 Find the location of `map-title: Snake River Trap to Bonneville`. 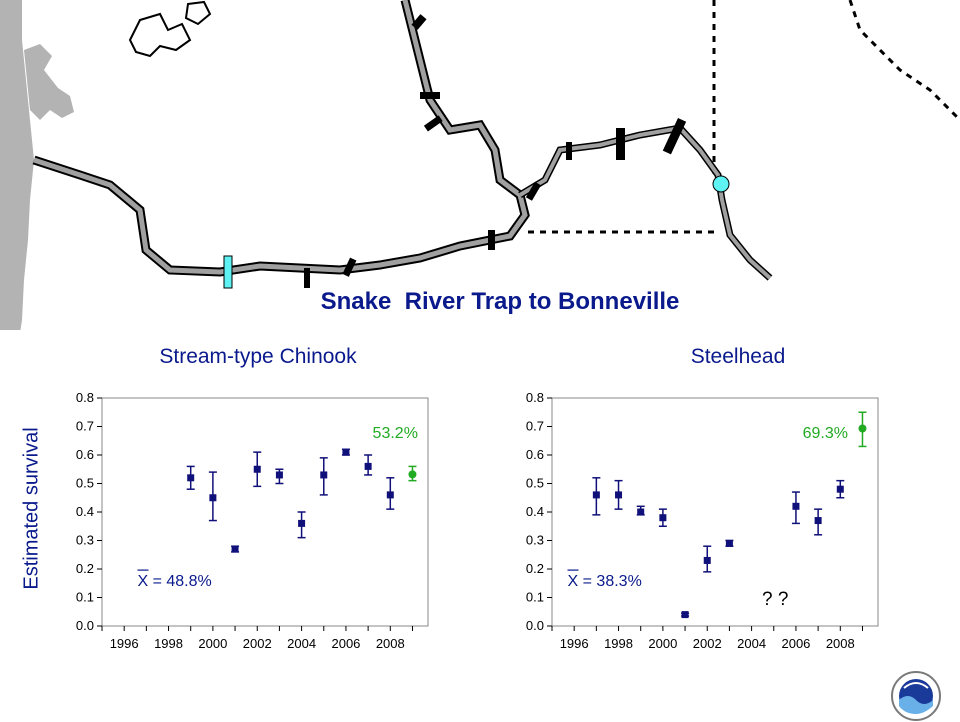

map-title: Snake River Trap to Bonneville is located at coordinates (500, 301).